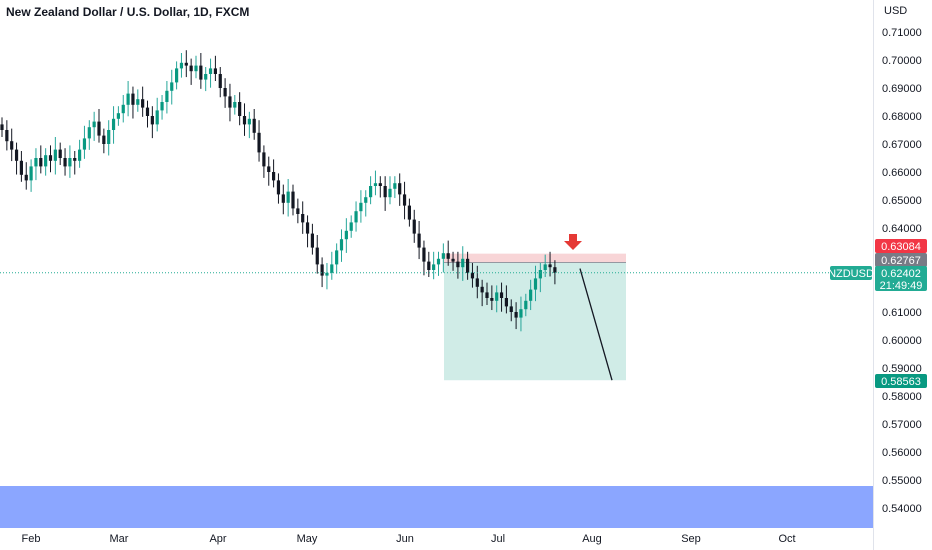  I want to click on target-price-tag-text: 0.58563, so click(901, 382).